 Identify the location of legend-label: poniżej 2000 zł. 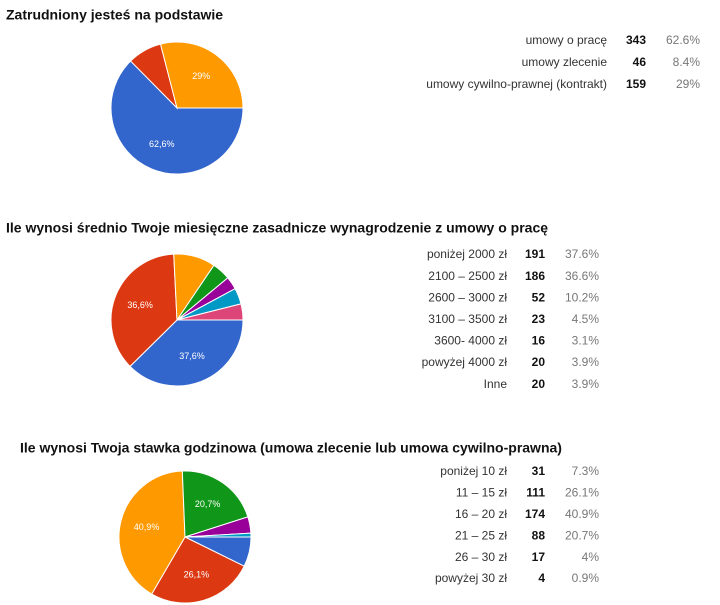
(467, 254).